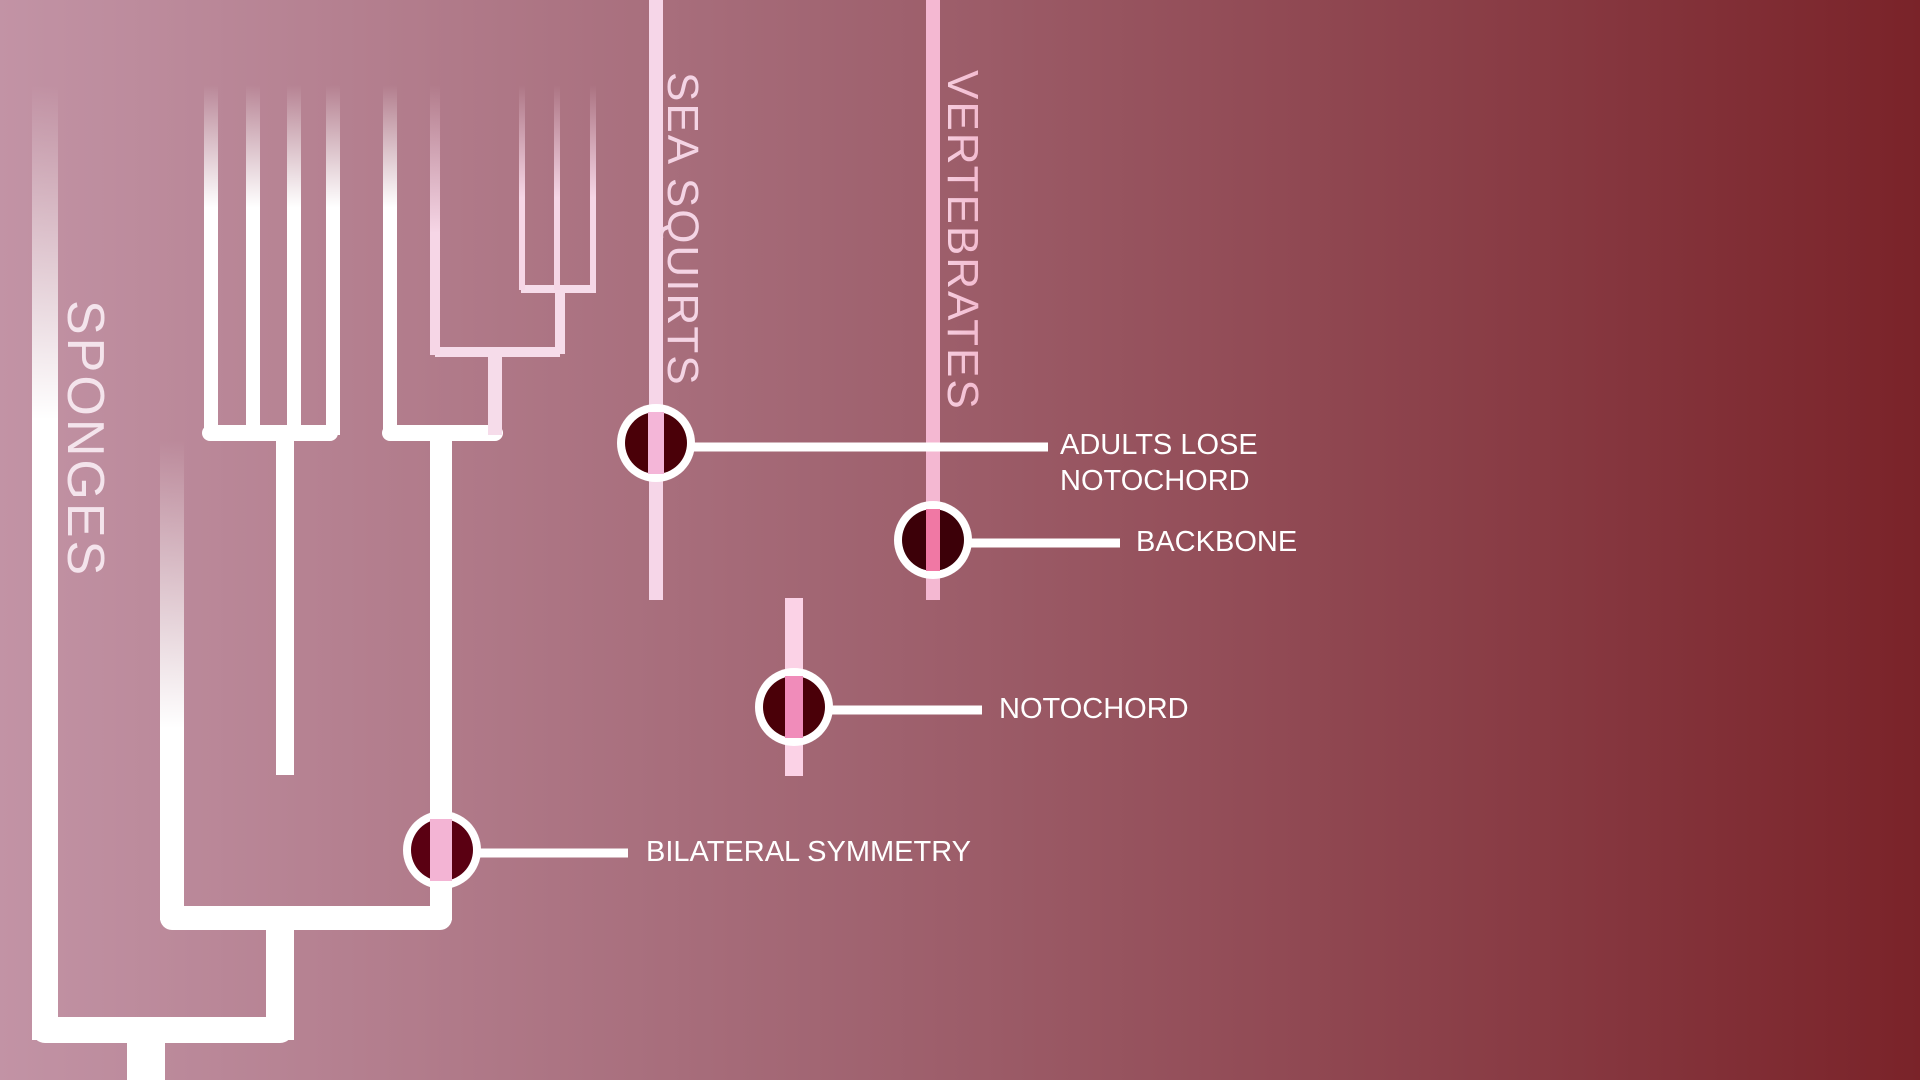 The height and width of the screenshot is (1080, 1920). What do you see at coordinates (656, 443) in the screenshot?
I see `node-adults-lose-notochord` at bounding box center [656, 443].